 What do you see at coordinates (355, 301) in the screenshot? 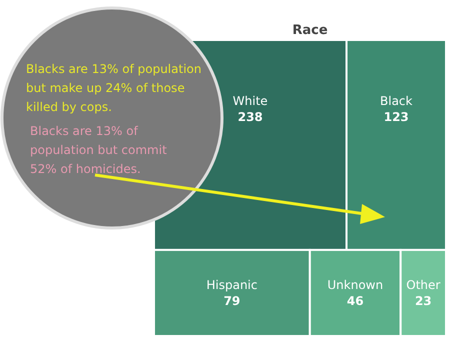
I see `data-label: 46` at bounding box center [355, 301].